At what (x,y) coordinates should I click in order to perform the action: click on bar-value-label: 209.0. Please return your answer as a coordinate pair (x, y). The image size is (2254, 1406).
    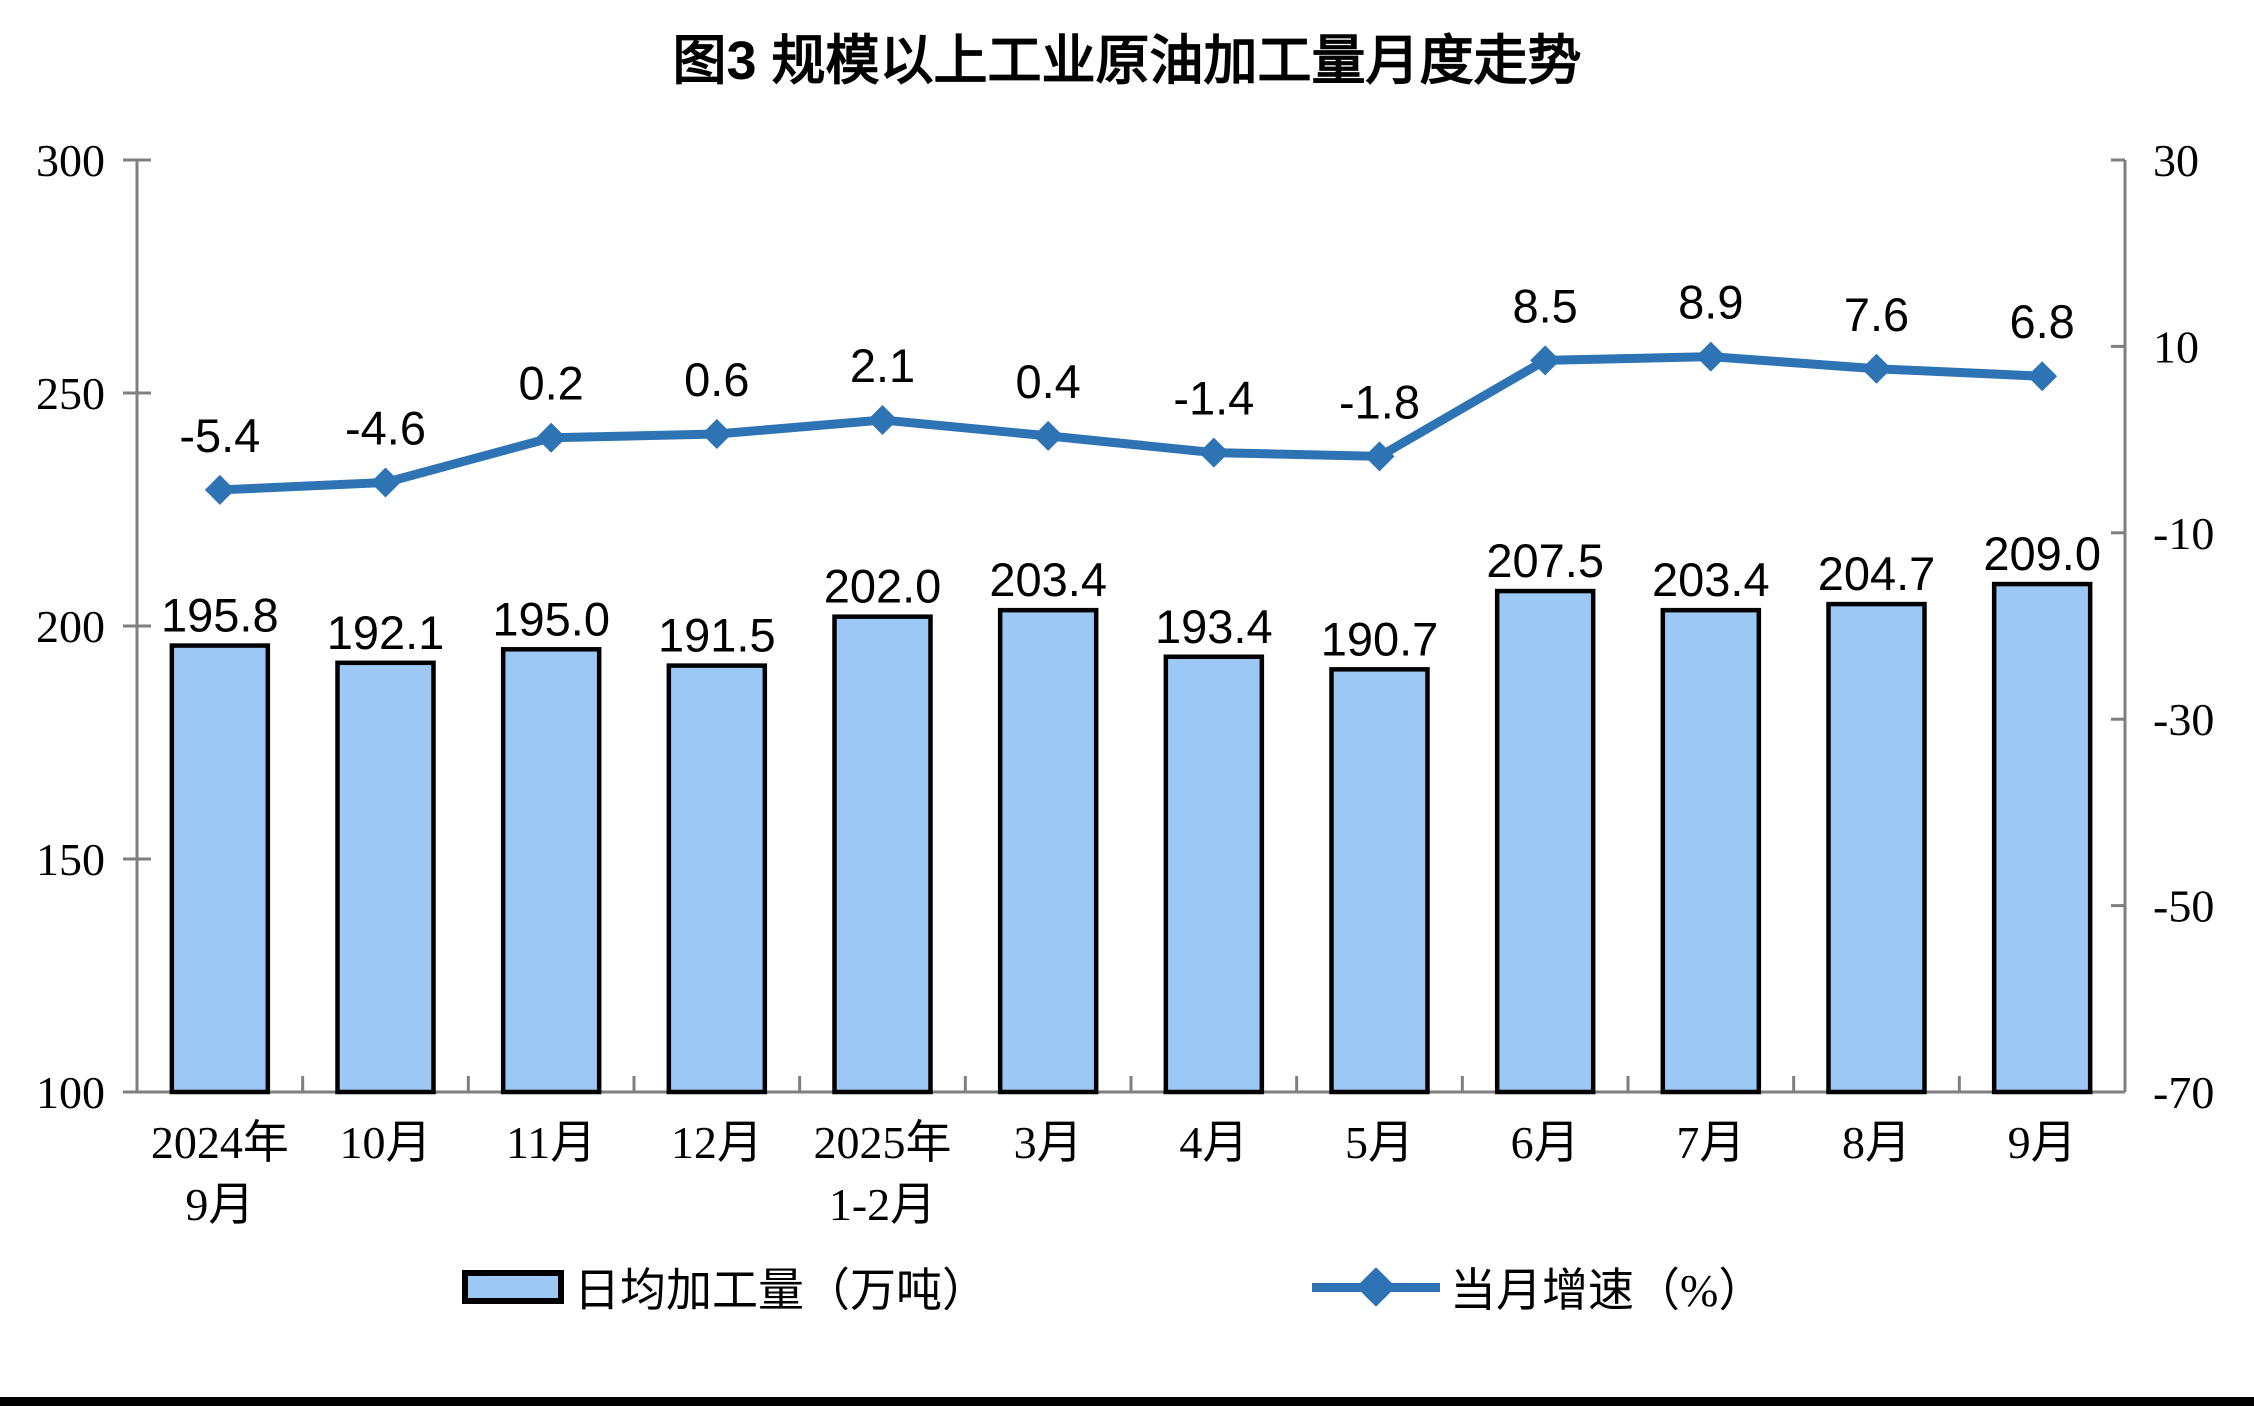
    Looking at the image, I should click on (2042, 553).